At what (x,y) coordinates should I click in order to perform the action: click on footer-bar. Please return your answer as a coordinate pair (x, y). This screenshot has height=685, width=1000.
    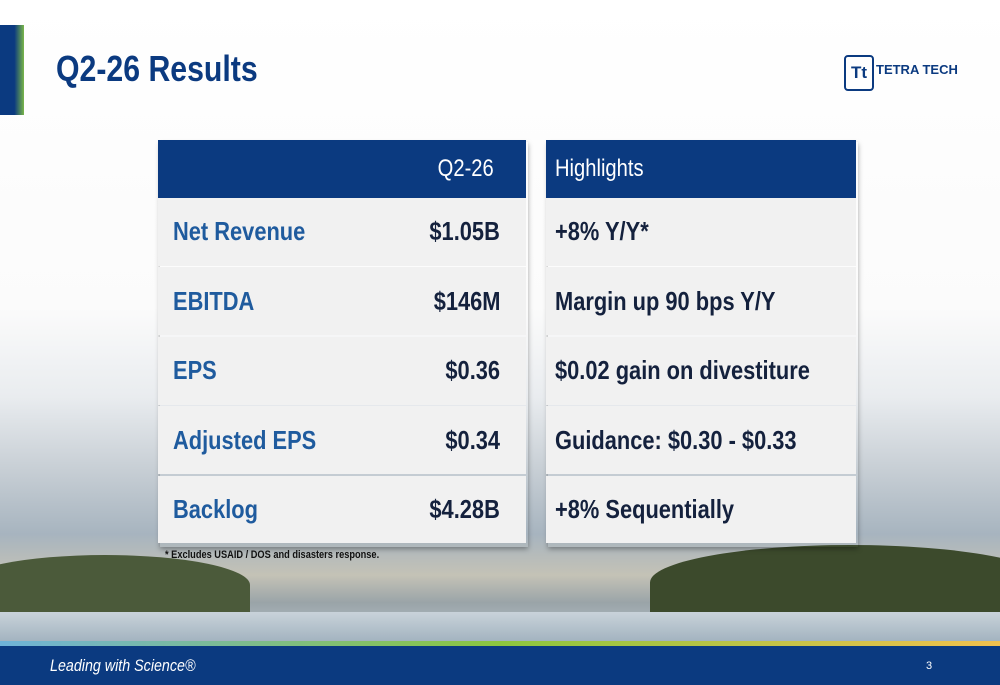
    Looking at the image, I should click on (500, 665).